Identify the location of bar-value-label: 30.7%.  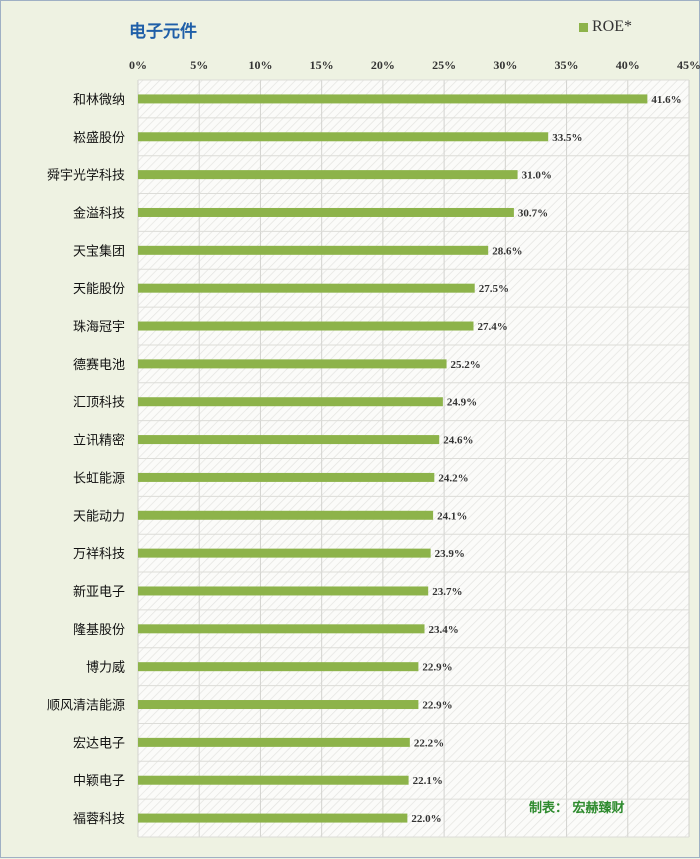
(533, 213).